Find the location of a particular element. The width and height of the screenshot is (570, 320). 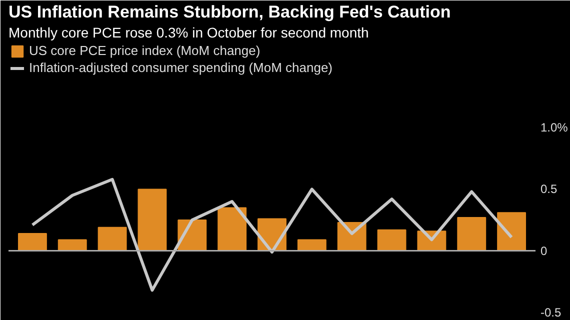

legend-label: Inflation-adjusted consumer spending (MoM change) is located at coordinates (181, 67).